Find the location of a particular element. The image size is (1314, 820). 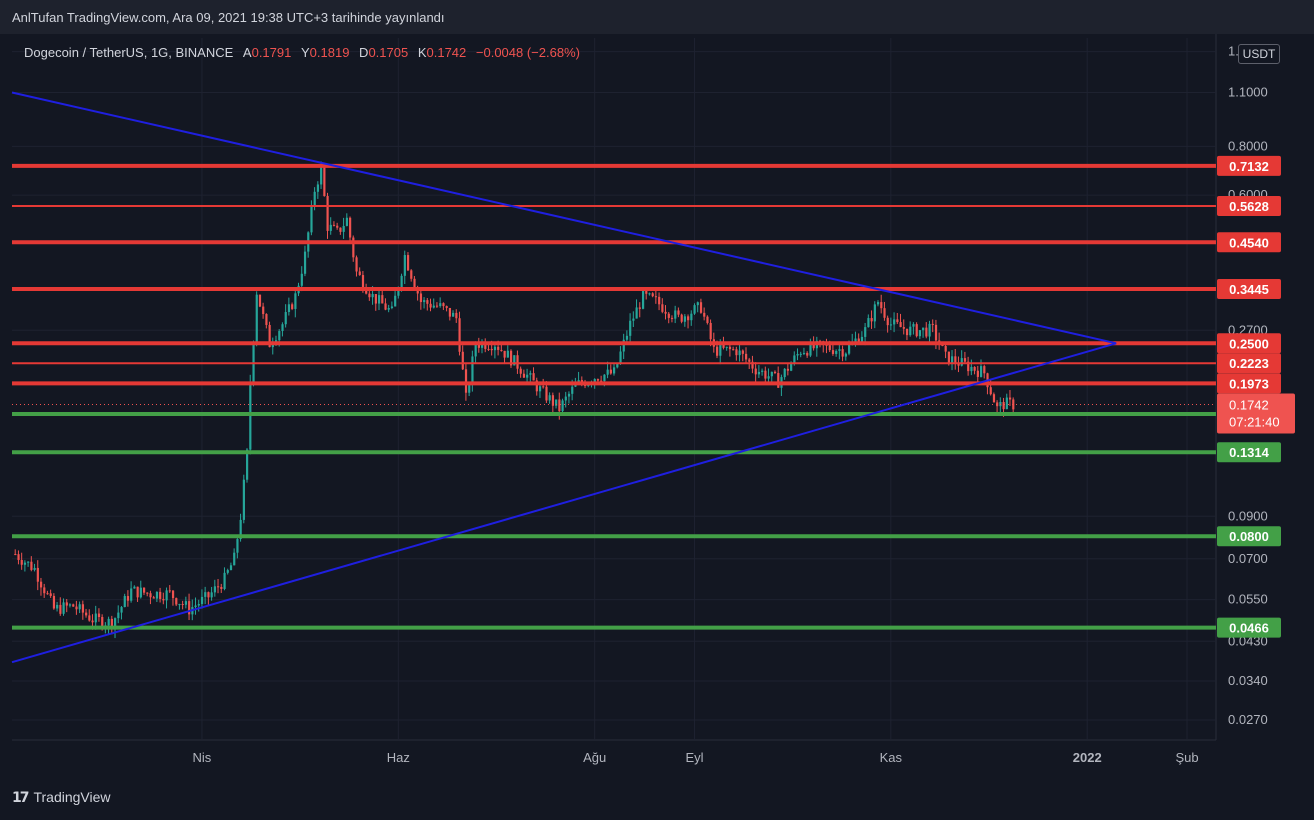

currency-unit-button: USDT is located at coordinates (1259, 54).